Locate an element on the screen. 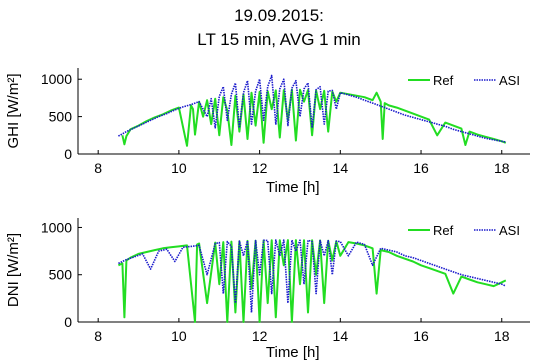 The image size is (558, 364). bottom-x-tick-label: 12 is located at coordinates (260, 336).